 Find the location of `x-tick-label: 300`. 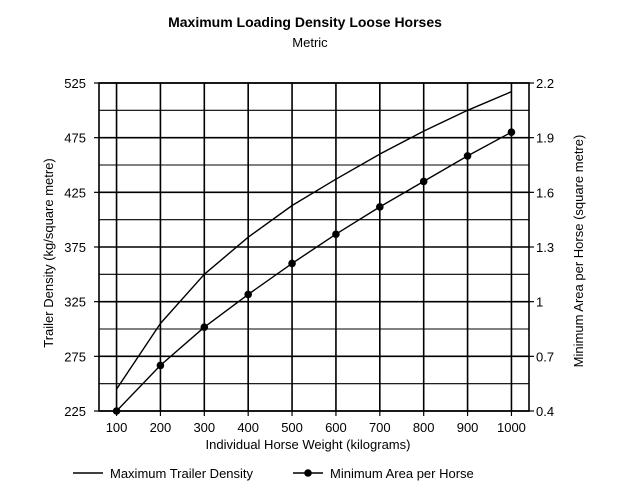

x-tick-label: 300 is located at coordinates (204, 427).